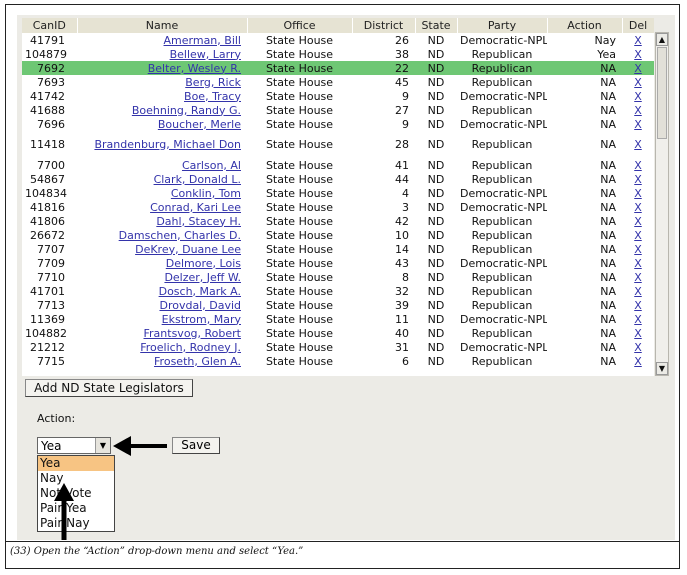 Image resolution: width=687 pixels, height=575 pixels. Describe the element at coordinates (502, 25) in the screenshot. I see `header-party: Party` at that location.